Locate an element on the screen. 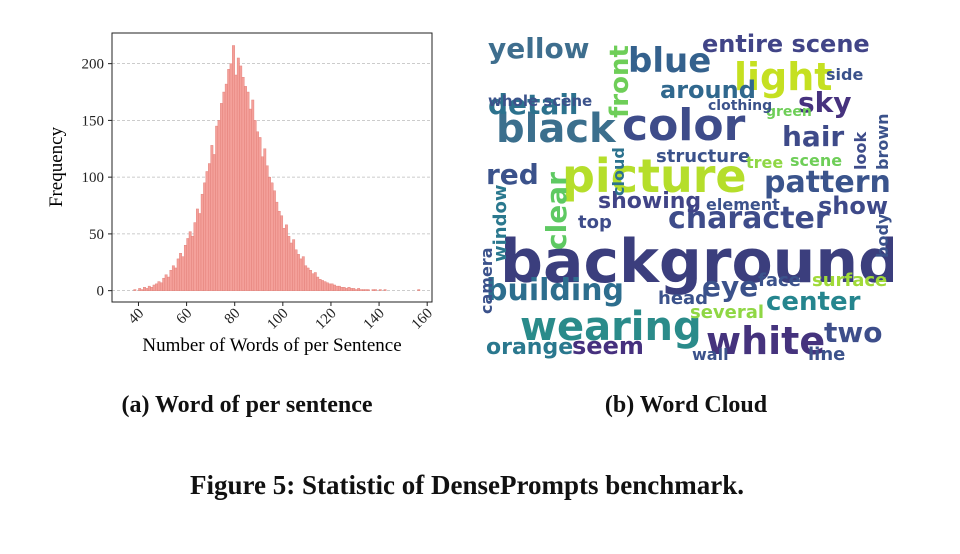  cloud-word: line is located at coordinates (826, 354).